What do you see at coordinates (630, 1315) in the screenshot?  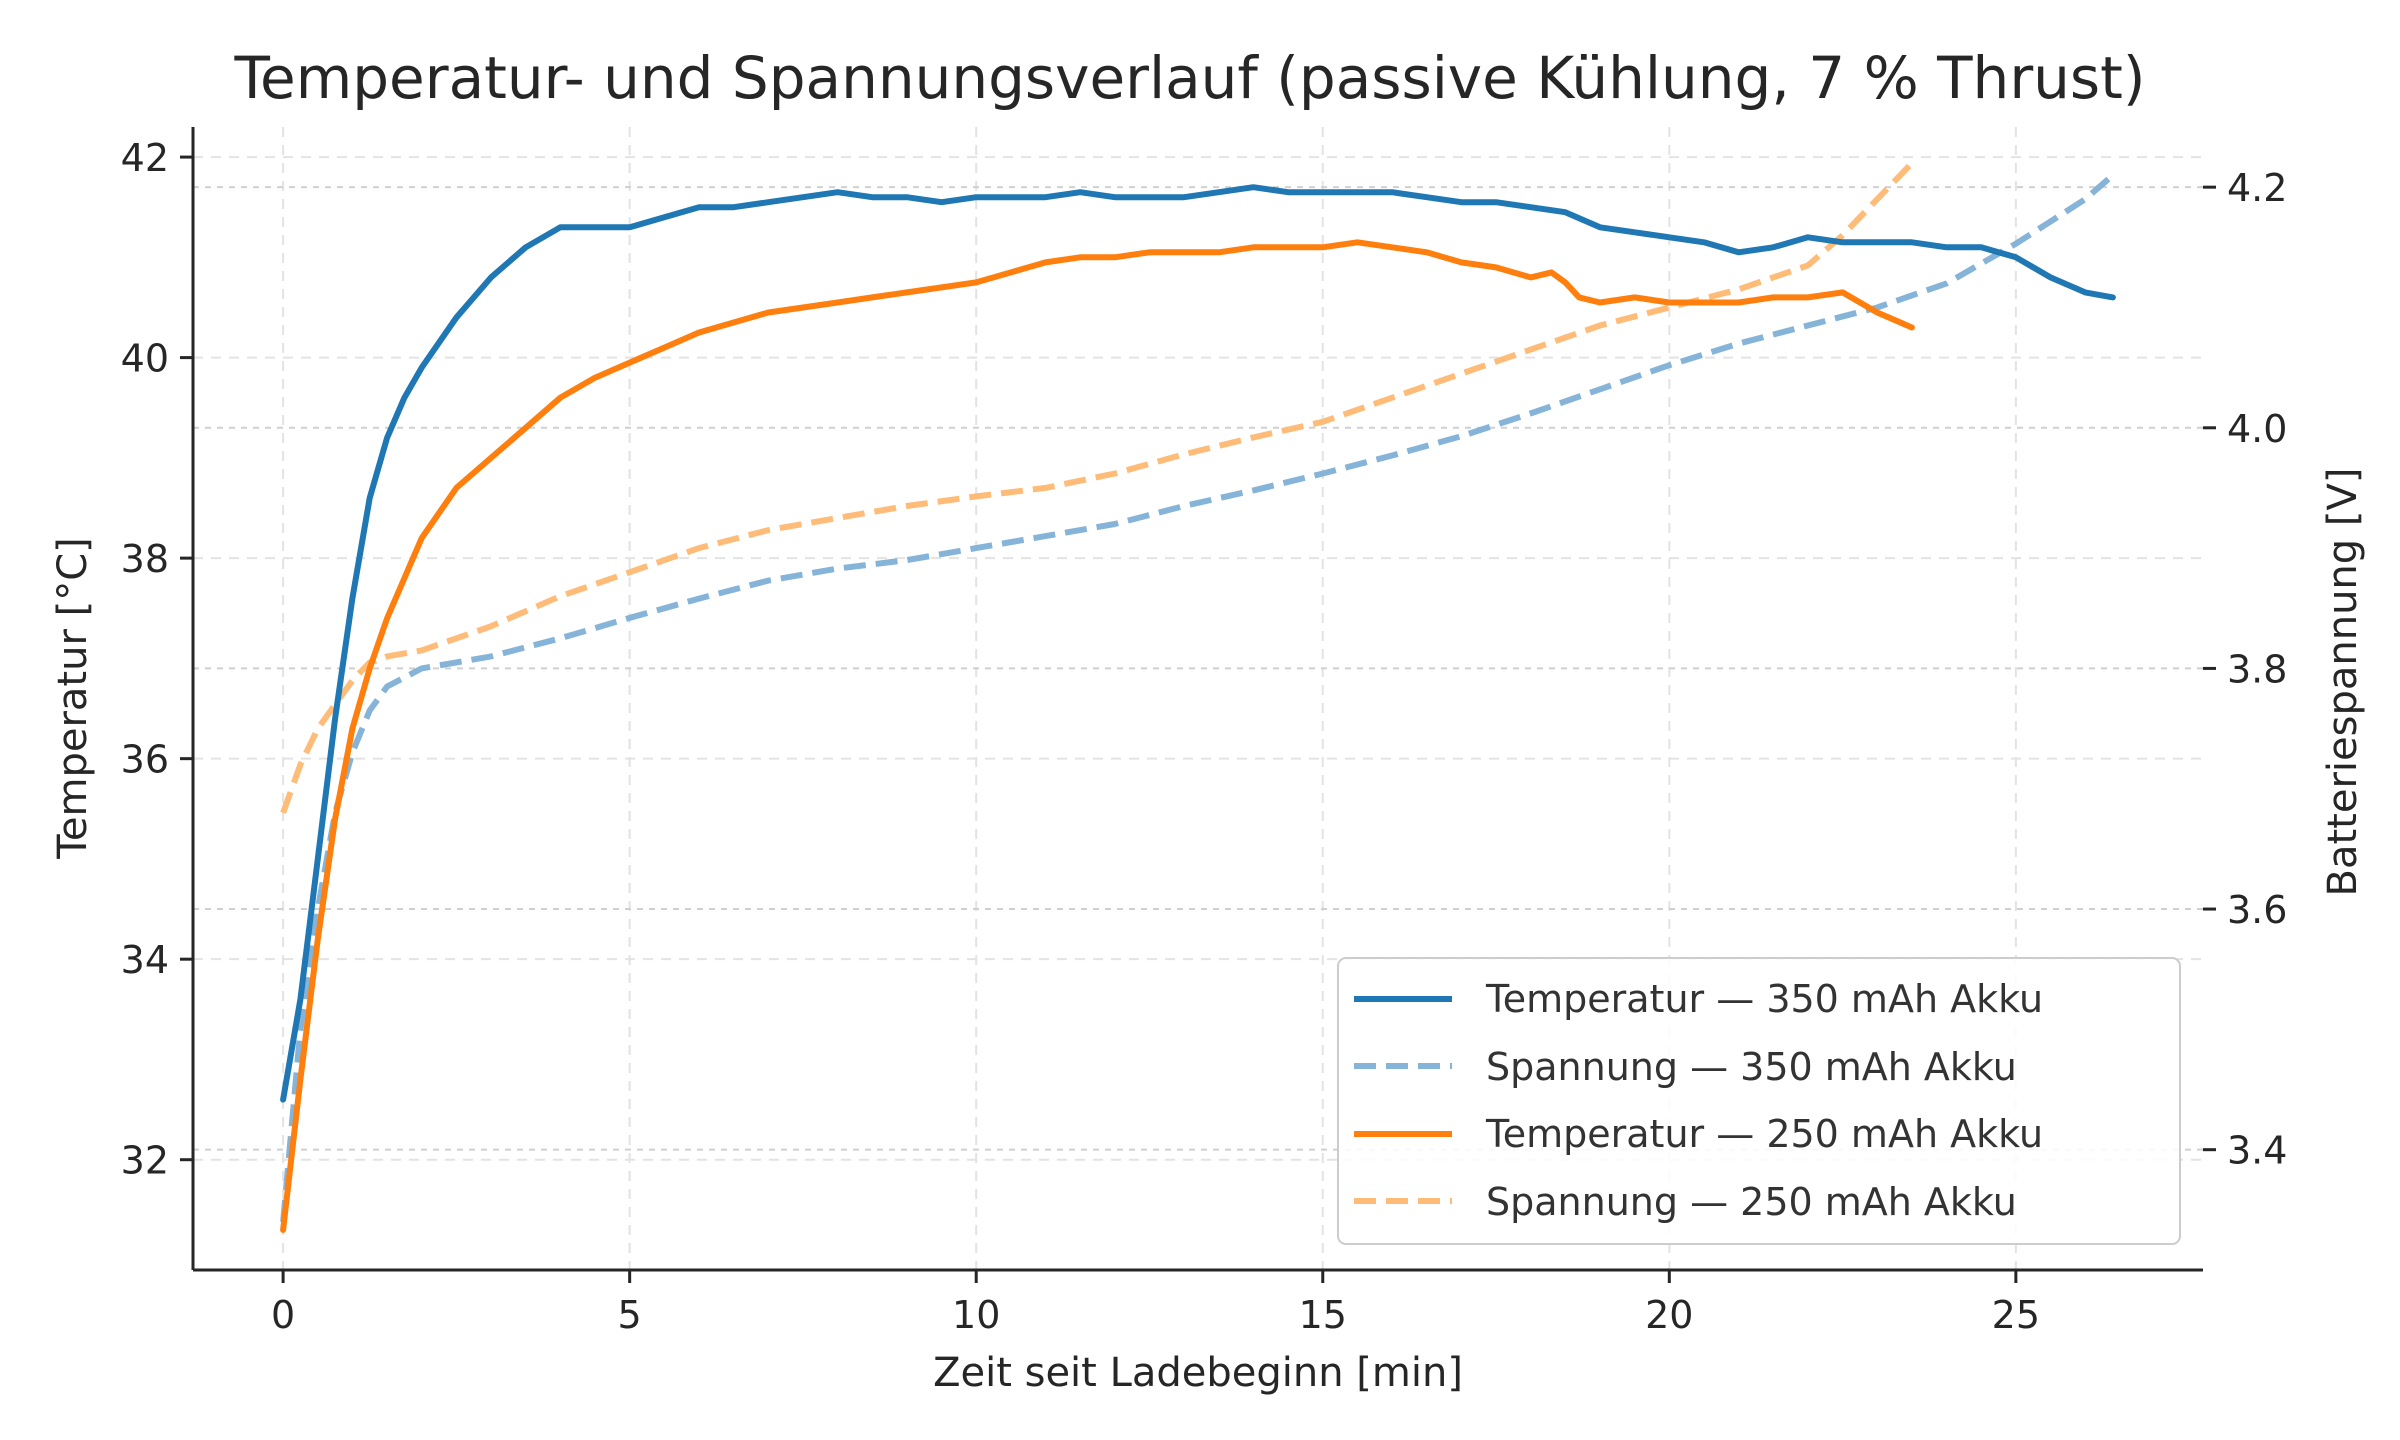 I see `x-tick-label: 5` at bounding box center [630, 1315].